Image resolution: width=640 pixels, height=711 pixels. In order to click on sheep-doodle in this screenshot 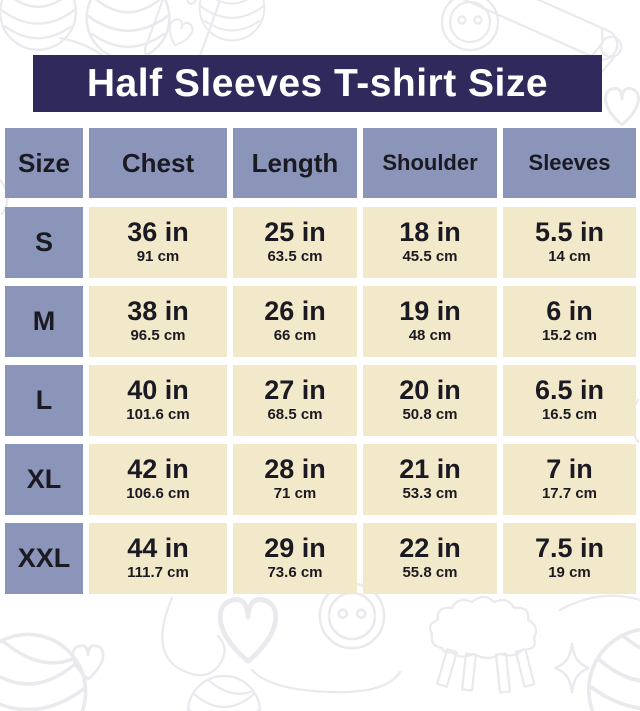, I will do `click(483, 644)`.